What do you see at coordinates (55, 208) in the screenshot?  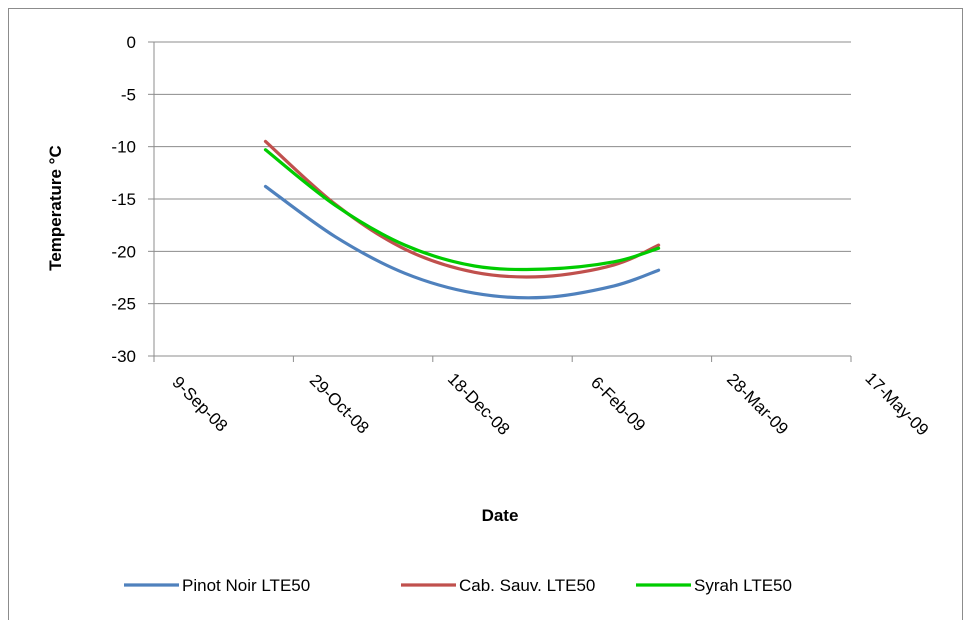 I see `y-axis-title: Temperature °C` at bounding box center [55, 208].